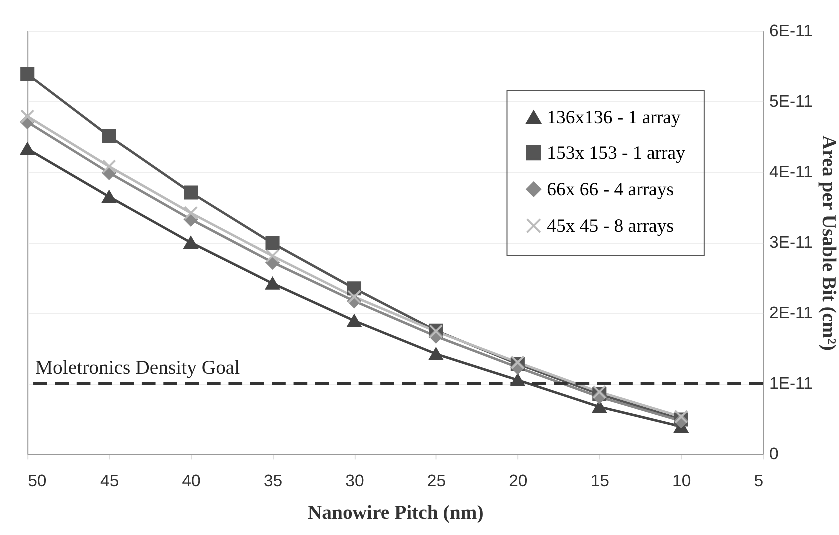 The height and width of the screenshot is (535, 839). I want to click on x-axis-title: Nanowire Pitch (nm), so click(396, 513).